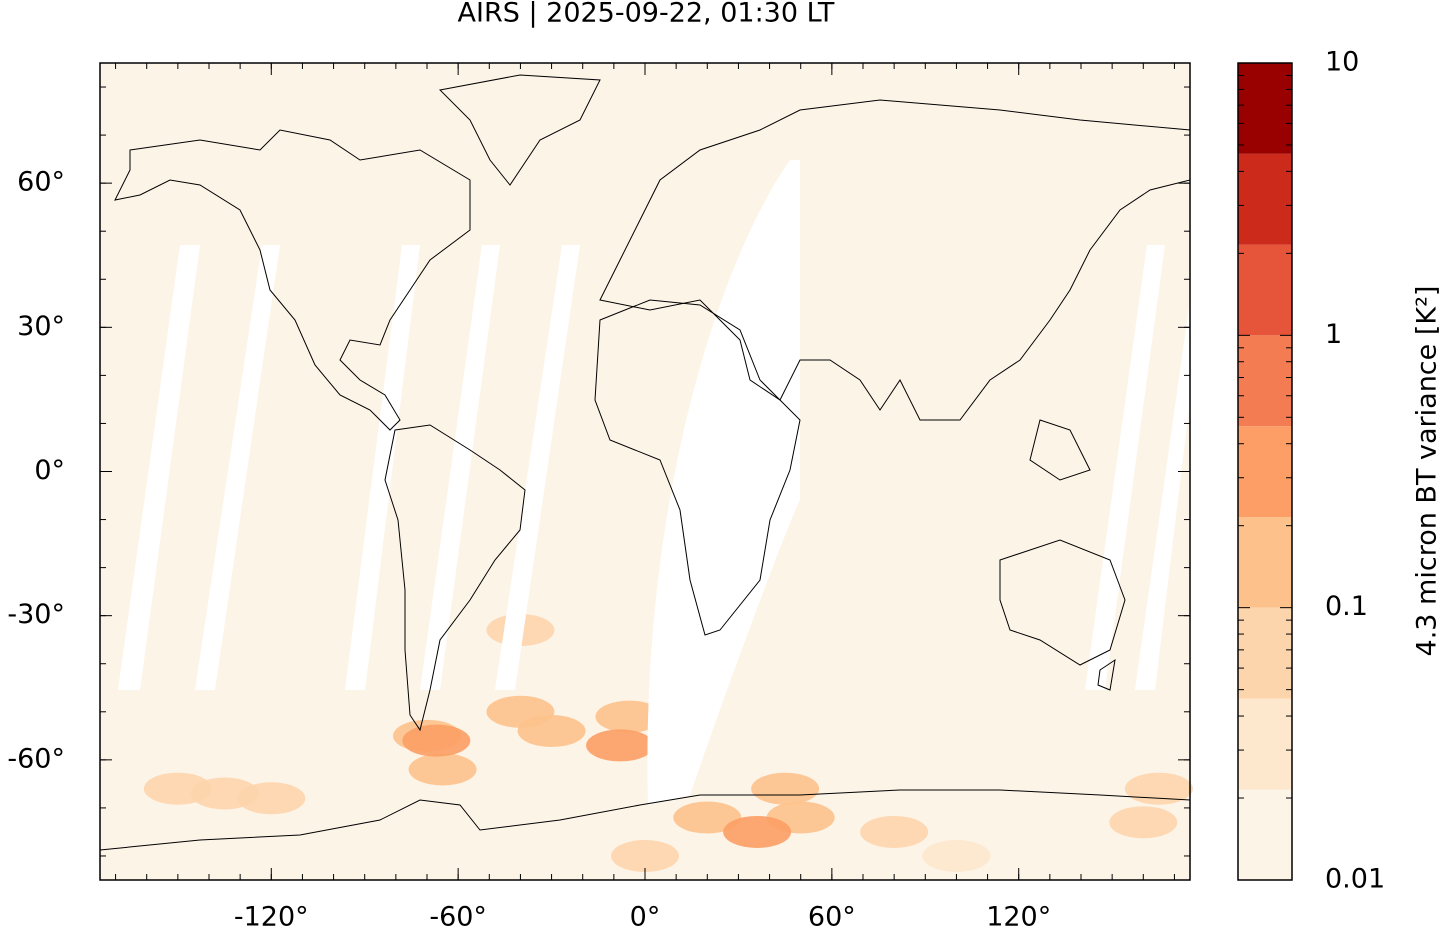  I want to click on y-tick-label: 30°, so click(41, 326).